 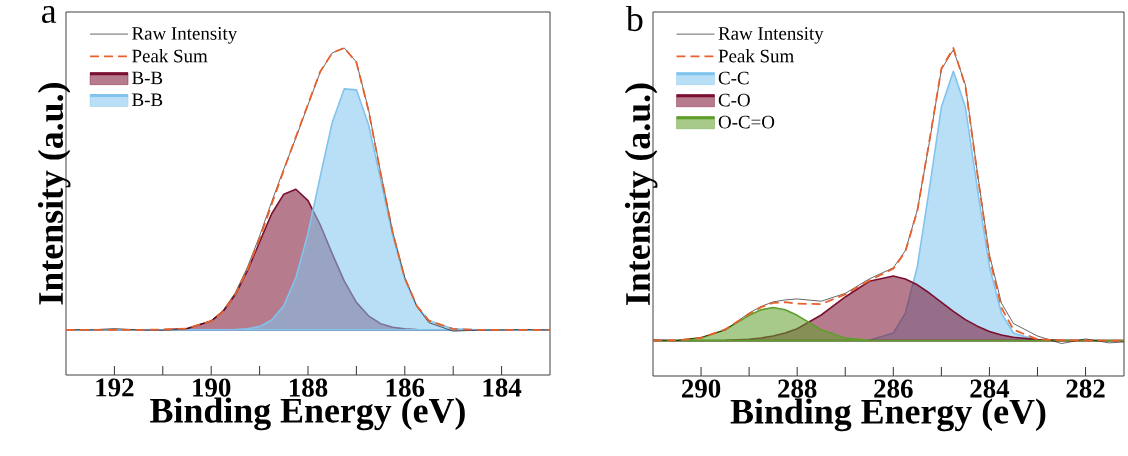 I want to click on x-tick-label: 290, so click(x=701, y=388).